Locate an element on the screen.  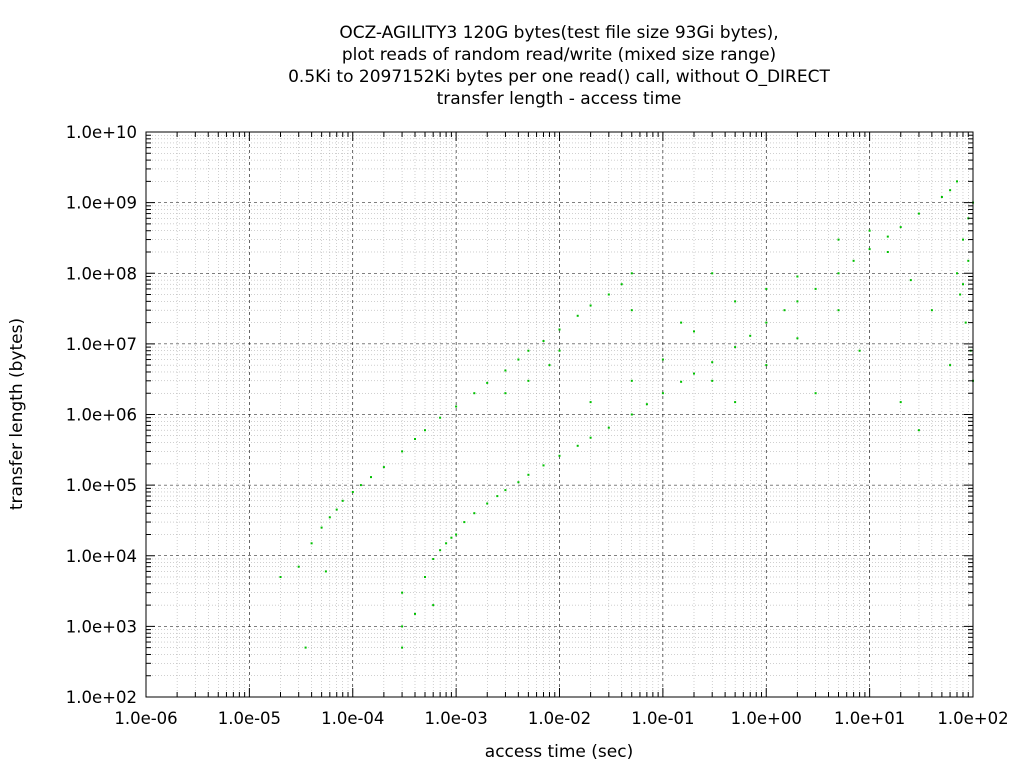
x-tick-label: 1.0e-03 is located at coordinates (455, 718).